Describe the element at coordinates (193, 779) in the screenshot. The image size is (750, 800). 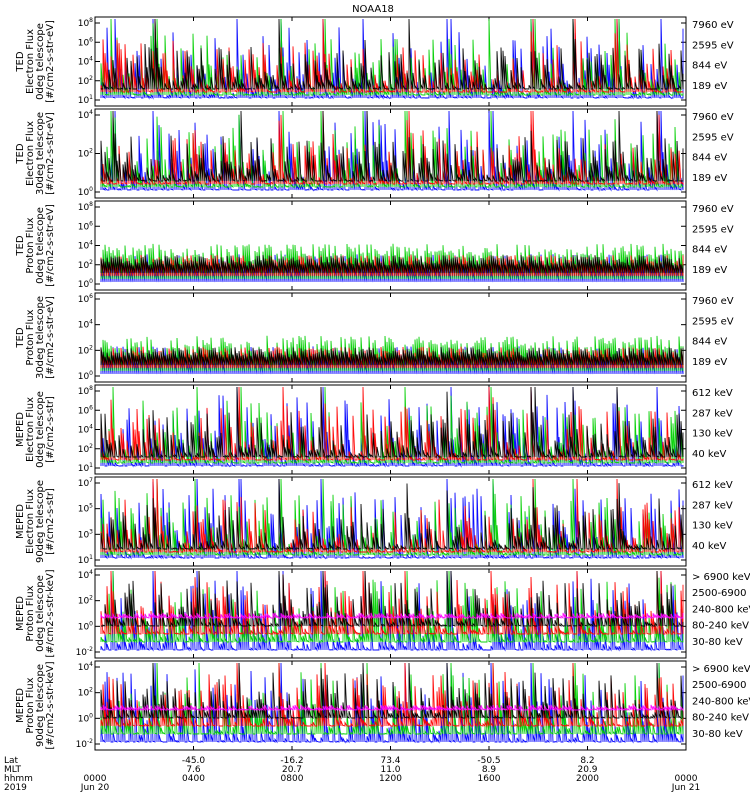
I see `x-tick-label: 0400` at that location.